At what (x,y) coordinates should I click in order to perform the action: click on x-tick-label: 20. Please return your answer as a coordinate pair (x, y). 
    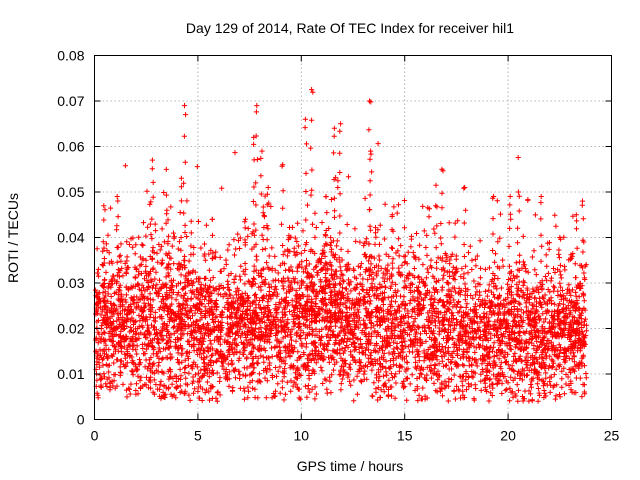
    Looking at the image, I should click on (508, 436).